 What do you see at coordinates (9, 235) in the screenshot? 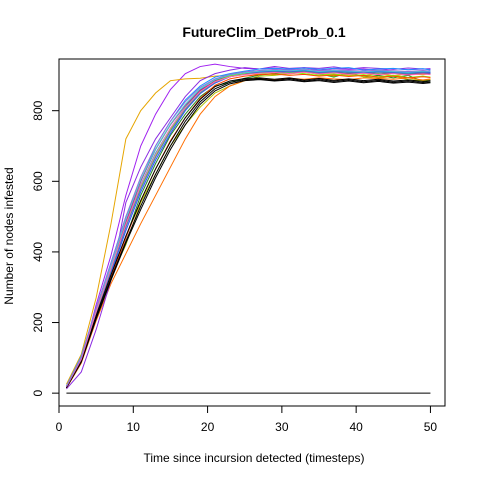
I see `y-axis-label: Number of nodes infested` at bounding box center [9, 235].